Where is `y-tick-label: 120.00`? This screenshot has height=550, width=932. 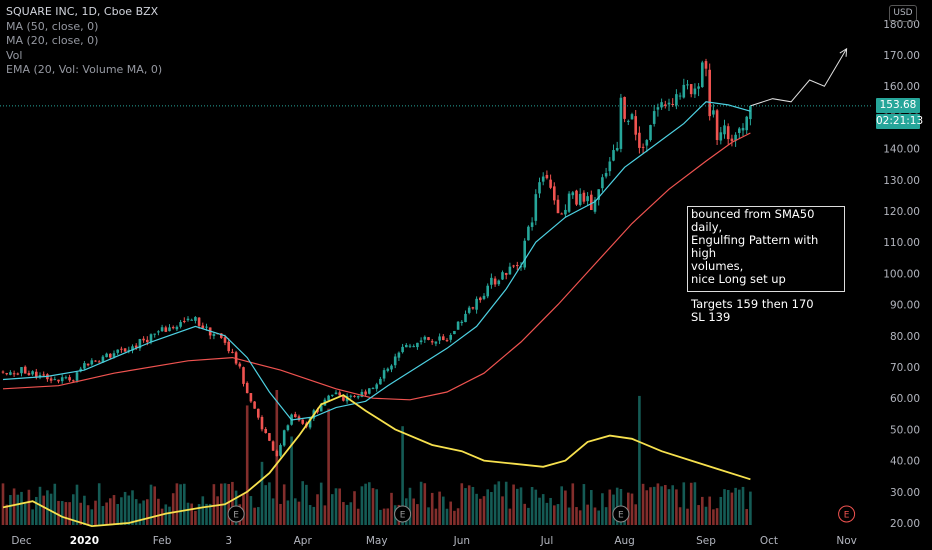 y-tick-label: 120.00 is located at coordinates (901, 212).